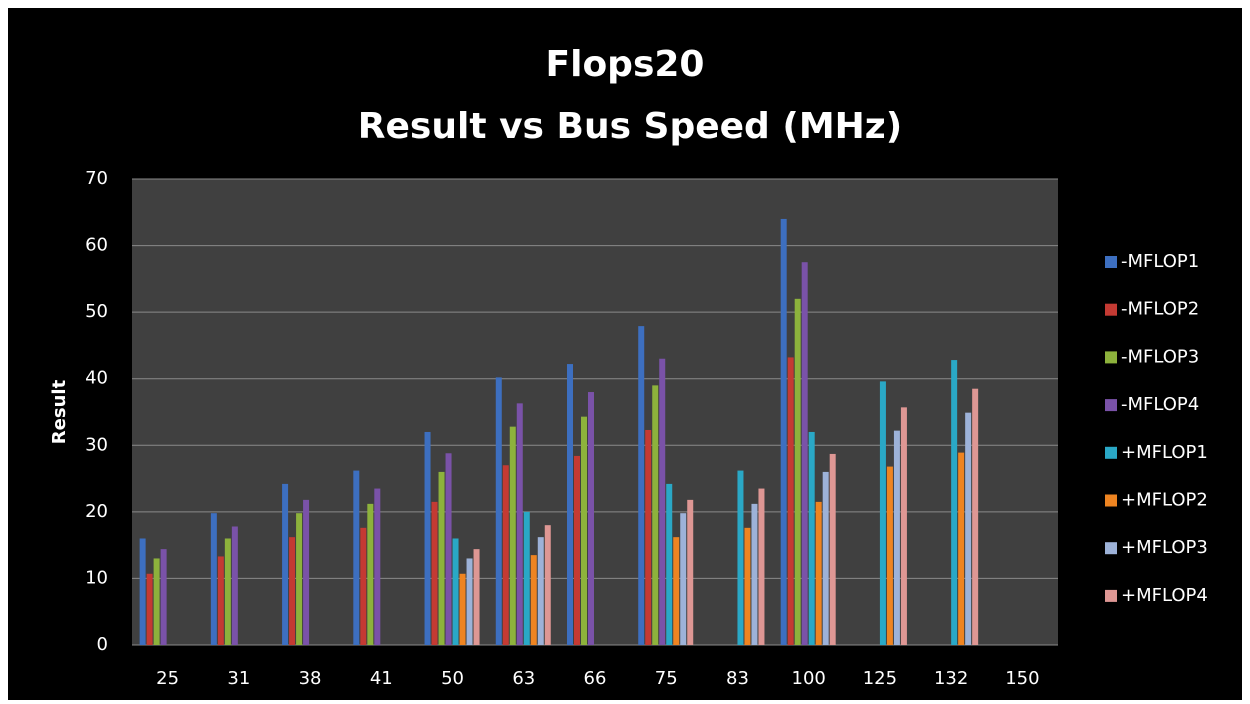 The height and width of the screenshot is (704, 1250). What do you see at coordinates (630, 126) in the screenshot?
I see `chart-subtitle: Result vs Bus Speed (MHz)` at bounding box center [630, 126].